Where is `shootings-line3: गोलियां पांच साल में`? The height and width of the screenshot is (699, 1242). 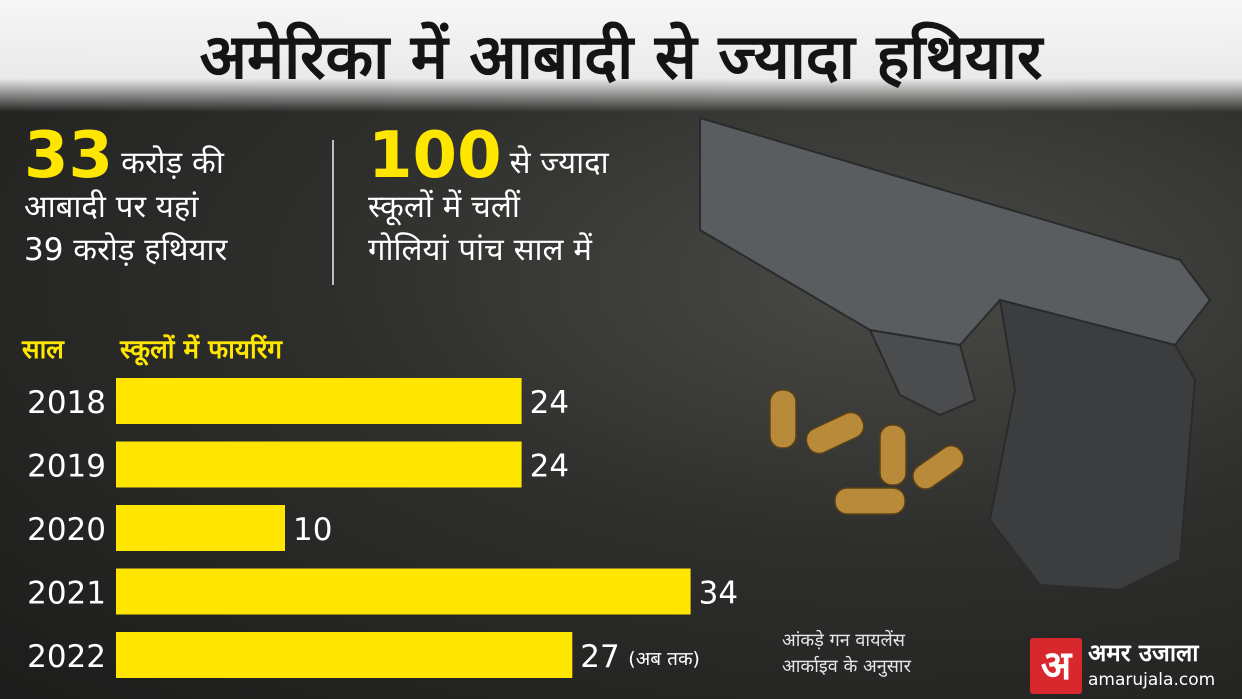
shootings-line3: गोलियां पांच साल में is located at coordinates (480, 250).